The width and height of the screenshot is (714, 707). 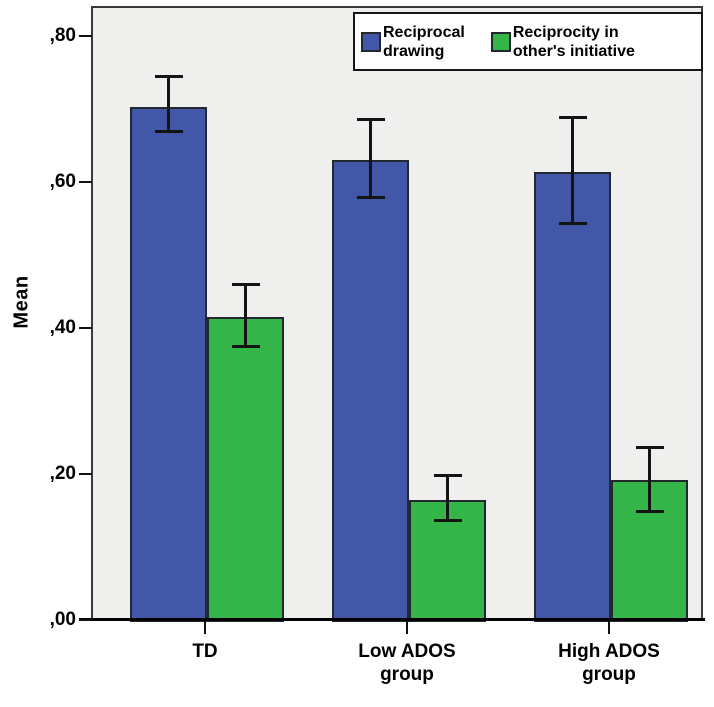 I want to click on x-tick-mark-td, so click(x=205, y=627).